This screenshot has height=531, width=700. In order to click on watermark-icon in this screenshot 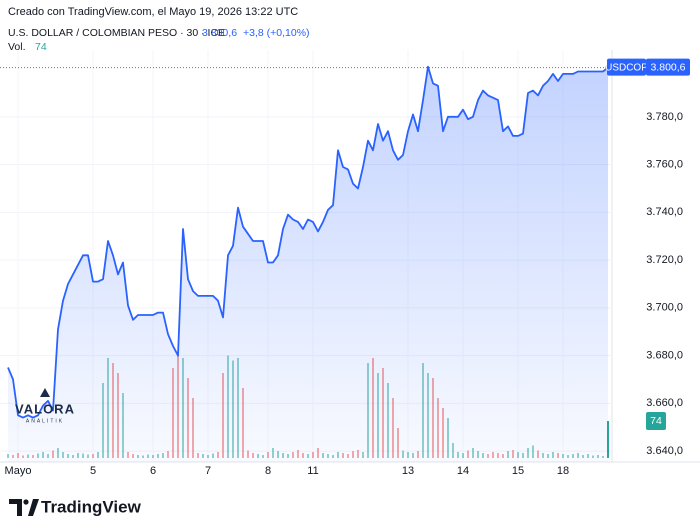, I will do `click(45, 392)`.